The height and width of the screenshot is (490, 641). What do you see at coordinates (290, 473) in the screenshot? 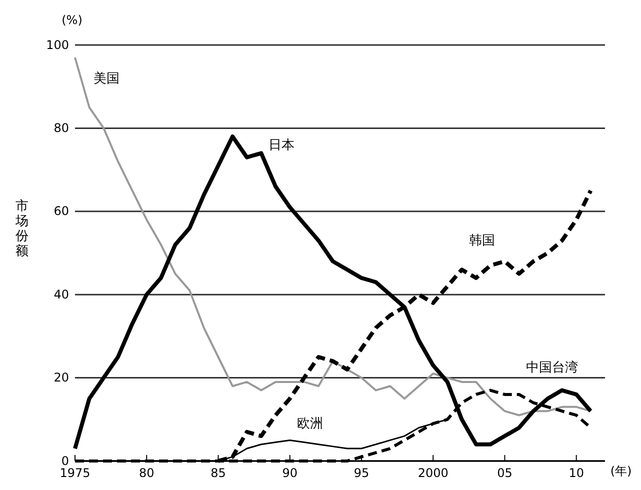
I see `x-tick-label: 90` at bounding box center [290, 473].